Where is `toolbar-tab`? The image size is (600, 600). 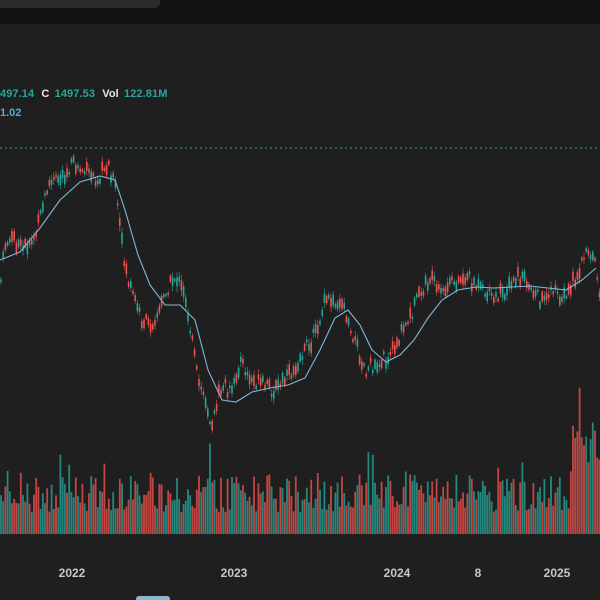
toolbar-tab is located at coordinates (80, 4).